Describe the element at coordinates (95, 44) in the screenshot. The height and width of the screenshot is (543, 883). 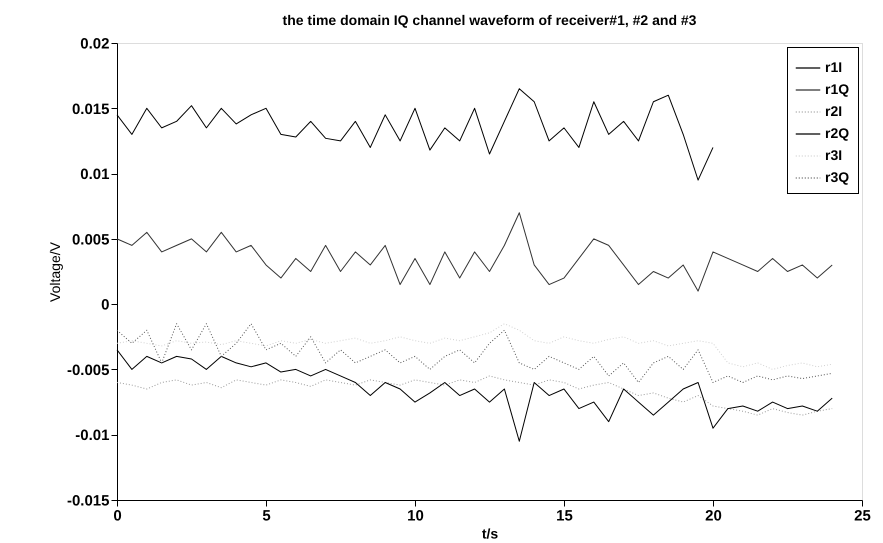
I see `y-tick-label: 0.02` at that location.